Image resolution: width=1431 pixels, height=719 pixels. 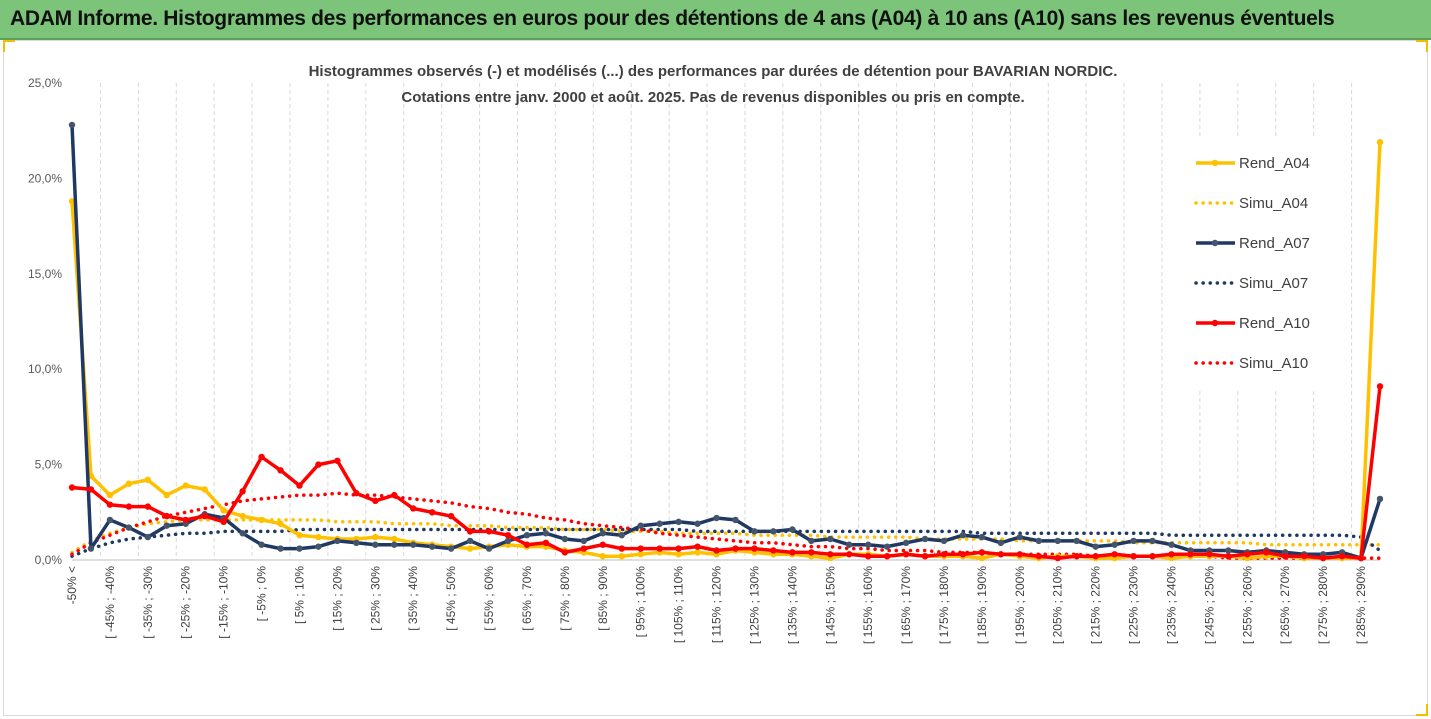 What do you see at coordinates (1274, 163) in the screenshot?
I see `legend-label: Rend_A04` at bounding box center [1274, 163].